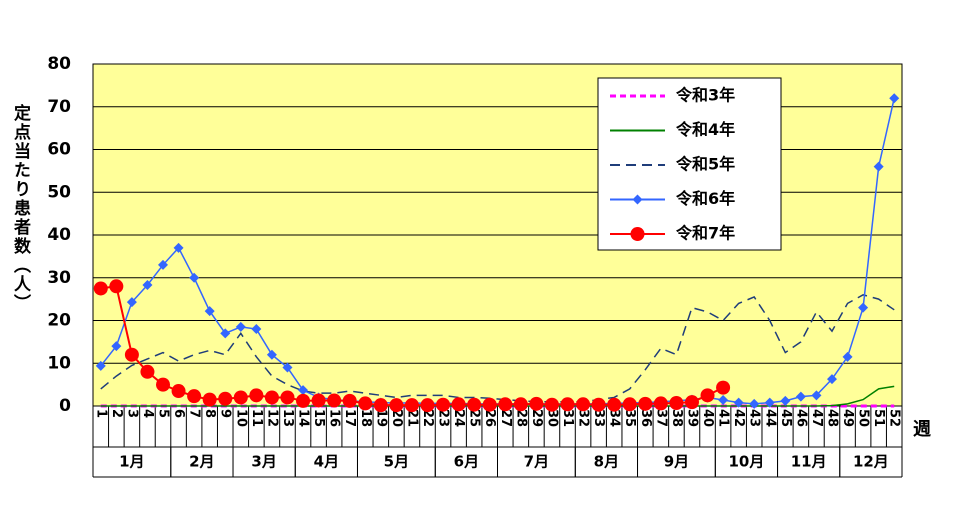 Image resolution: width=977 pixels, height=507 pixels. I want to click on x-axis-label: 週, so click(922, 429).